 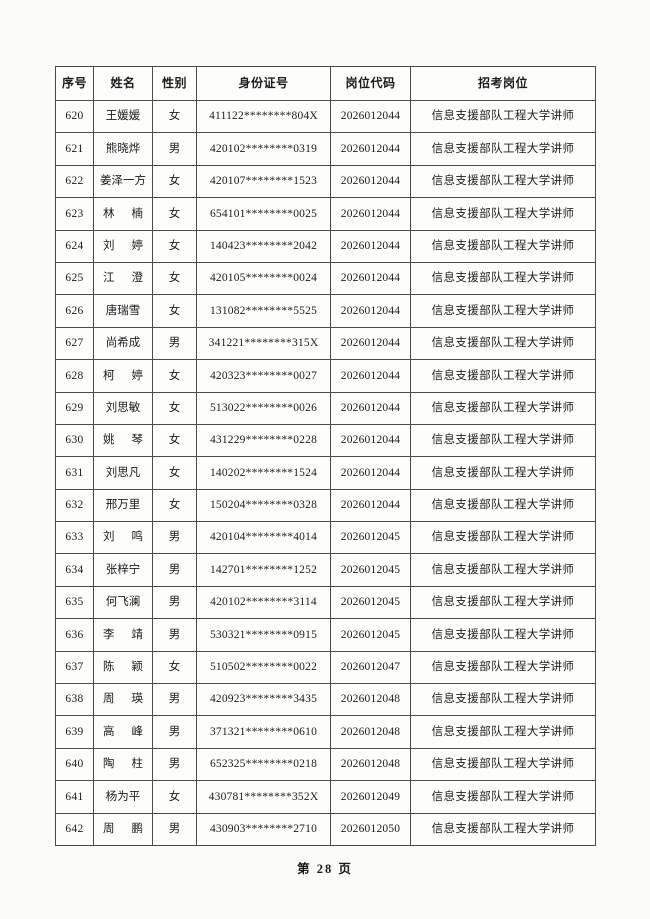 What do you see at coordinates (263, 505) in the screenshot?
I see `cell-id-number: 150204********0328` at bounding box center [263, 505].